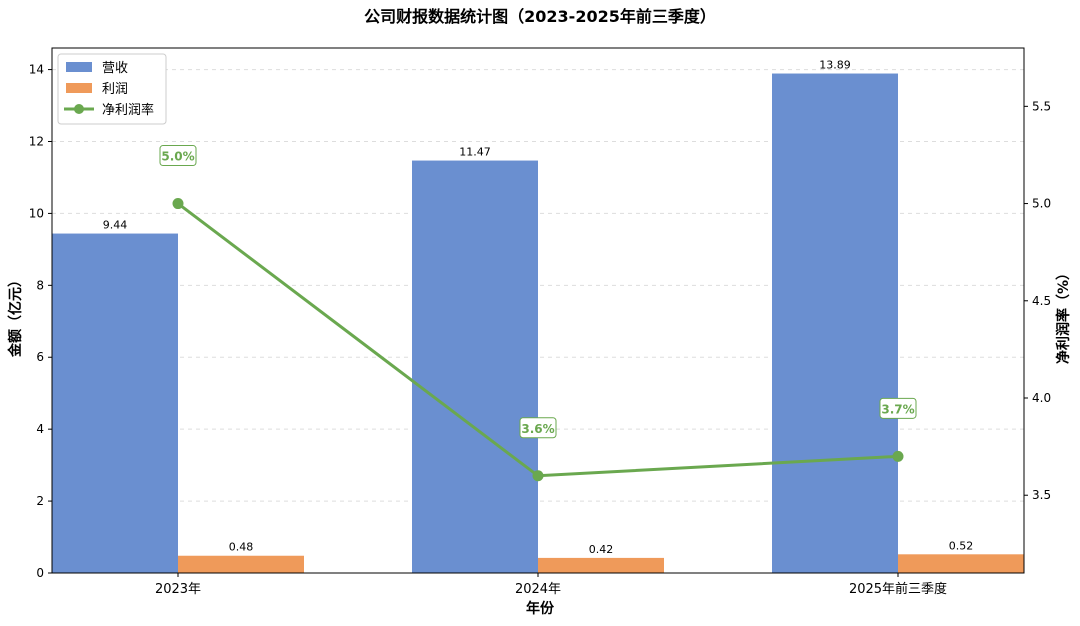  I want to click on y-tick-label: 10, so click(36, 213).